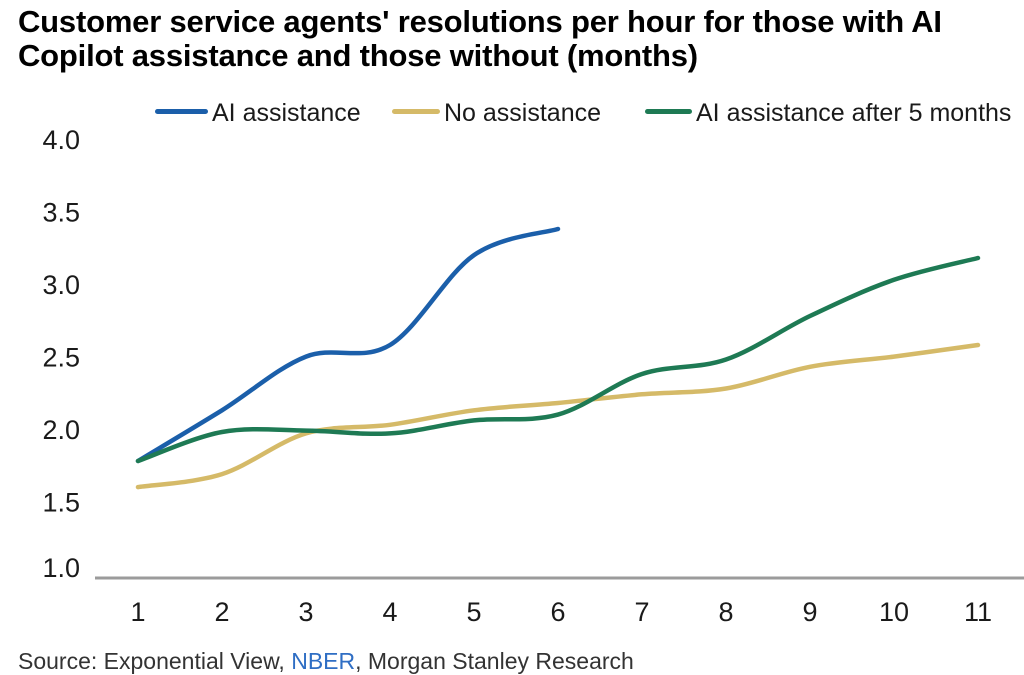 The width and height of the screenshot is (1024, 675). What do you see at coordinates (641, 612) in the screenshot?
I see `x-tick-label: 7` at bounding box center [641, 612].